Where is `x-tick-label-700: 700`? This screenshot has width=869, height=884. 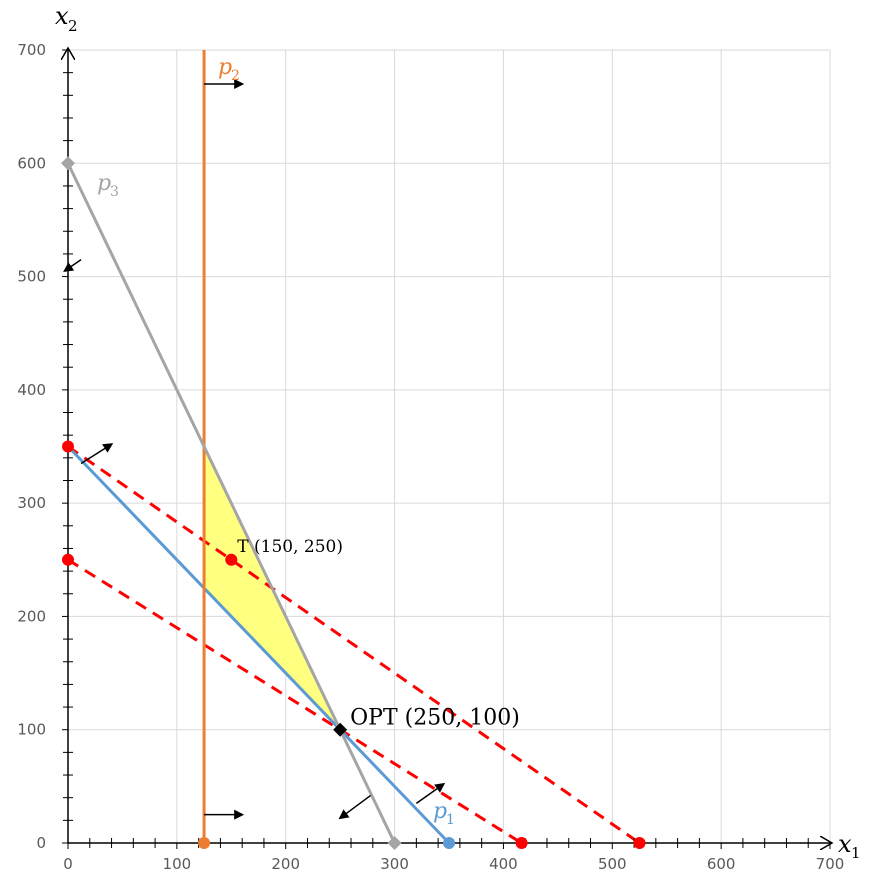 x-tick-label-700: 700 is located at coordinates (830, 864).